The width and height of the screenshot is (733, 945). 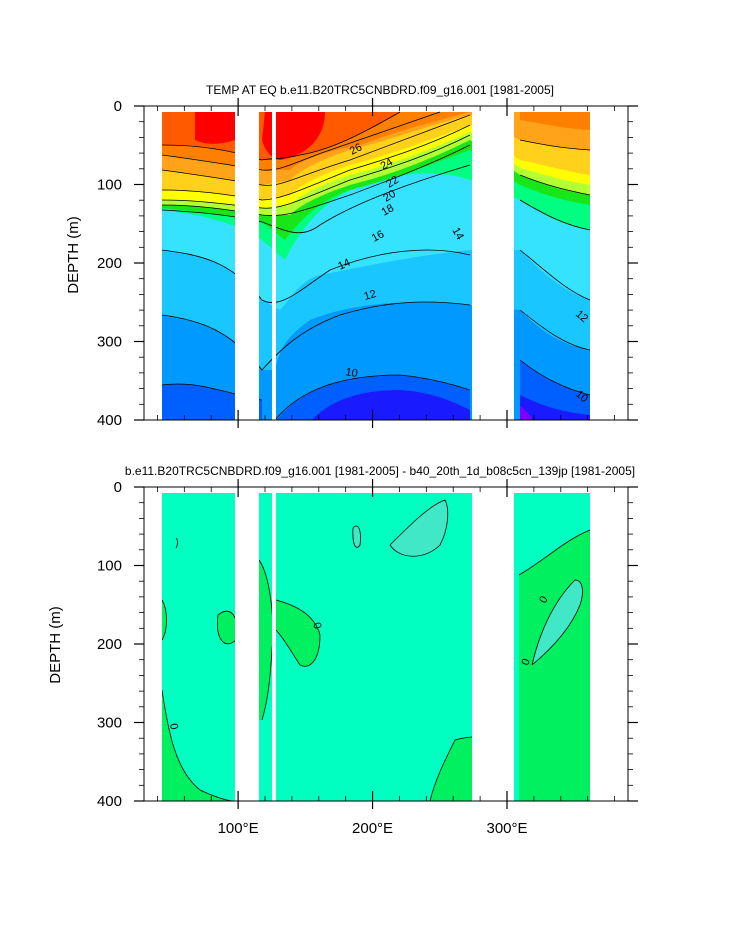 What do you see at coordinates (392, 182) in the screenshot?
I see `contour-label: 22` at bounding box center [392, 182].